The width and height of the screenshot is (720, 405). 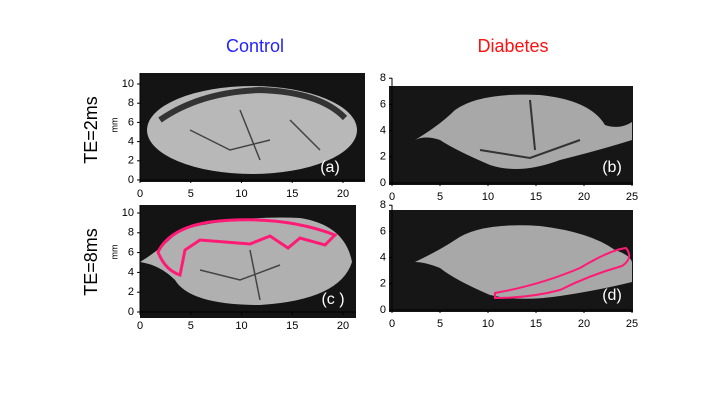 I want to click on panel-label: (a), so click(x=330, y=167).